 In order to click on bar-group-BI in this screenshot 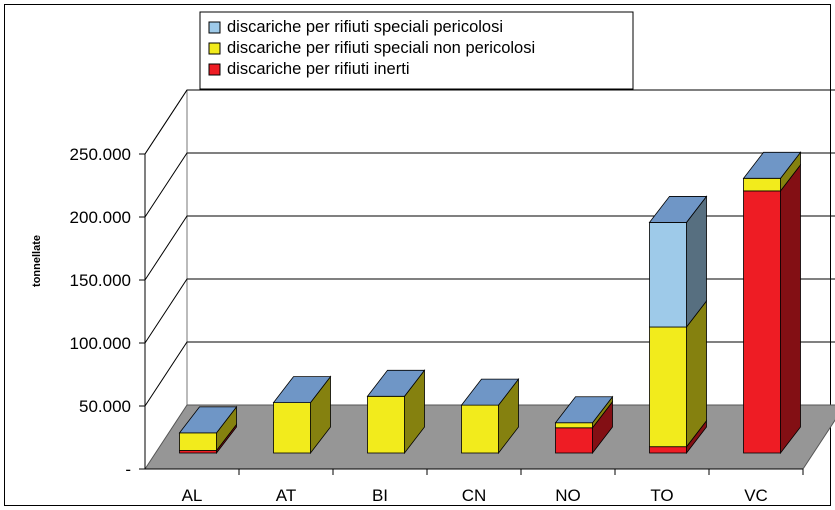, I will do `click(396, 412)`.